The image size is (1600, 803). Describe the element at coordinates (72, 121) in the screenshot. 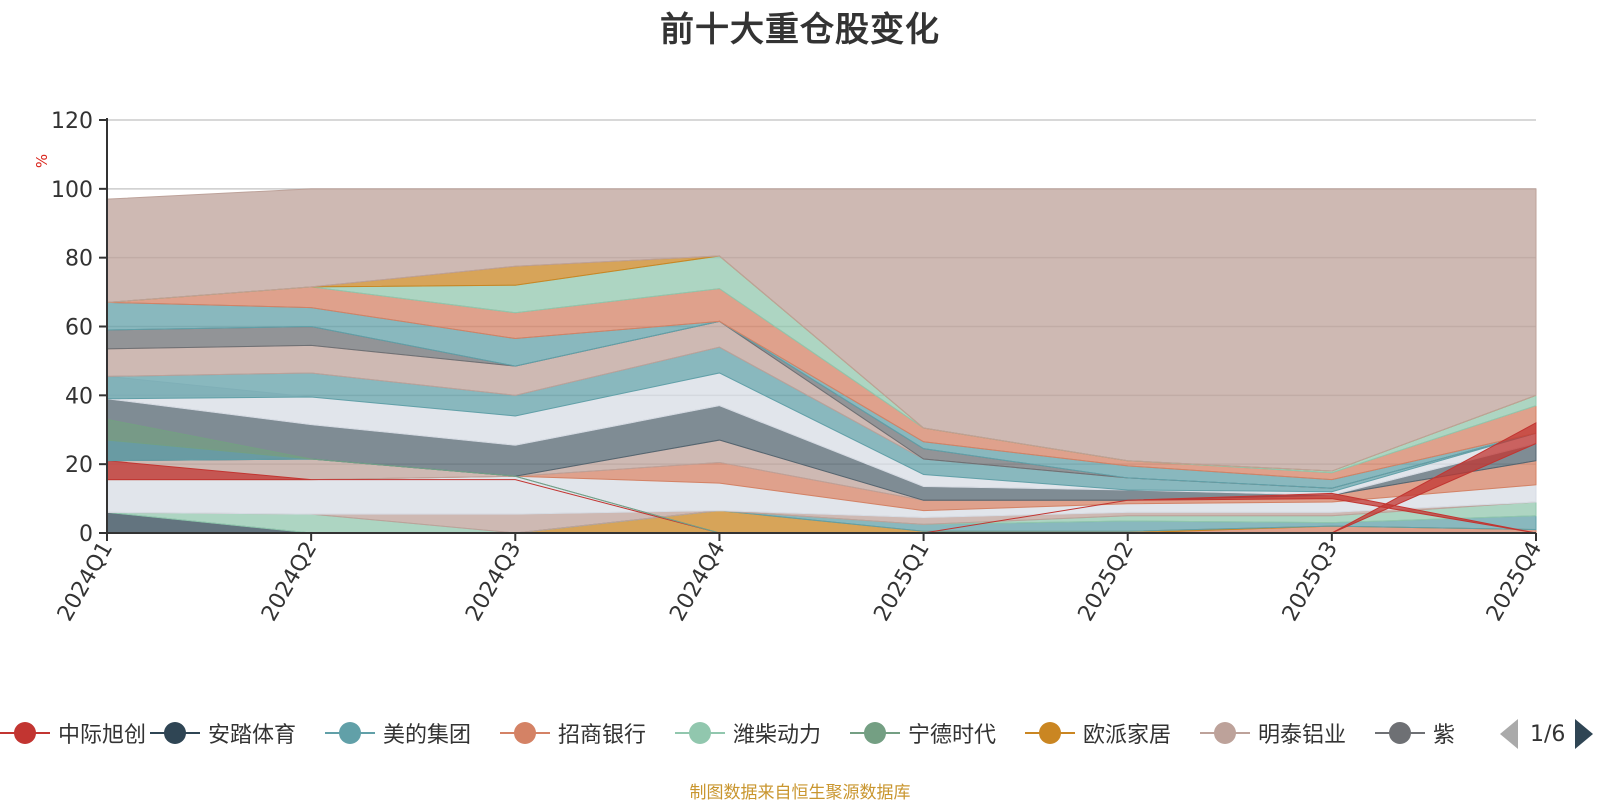

I see `y-tick-label: 120` at that location.